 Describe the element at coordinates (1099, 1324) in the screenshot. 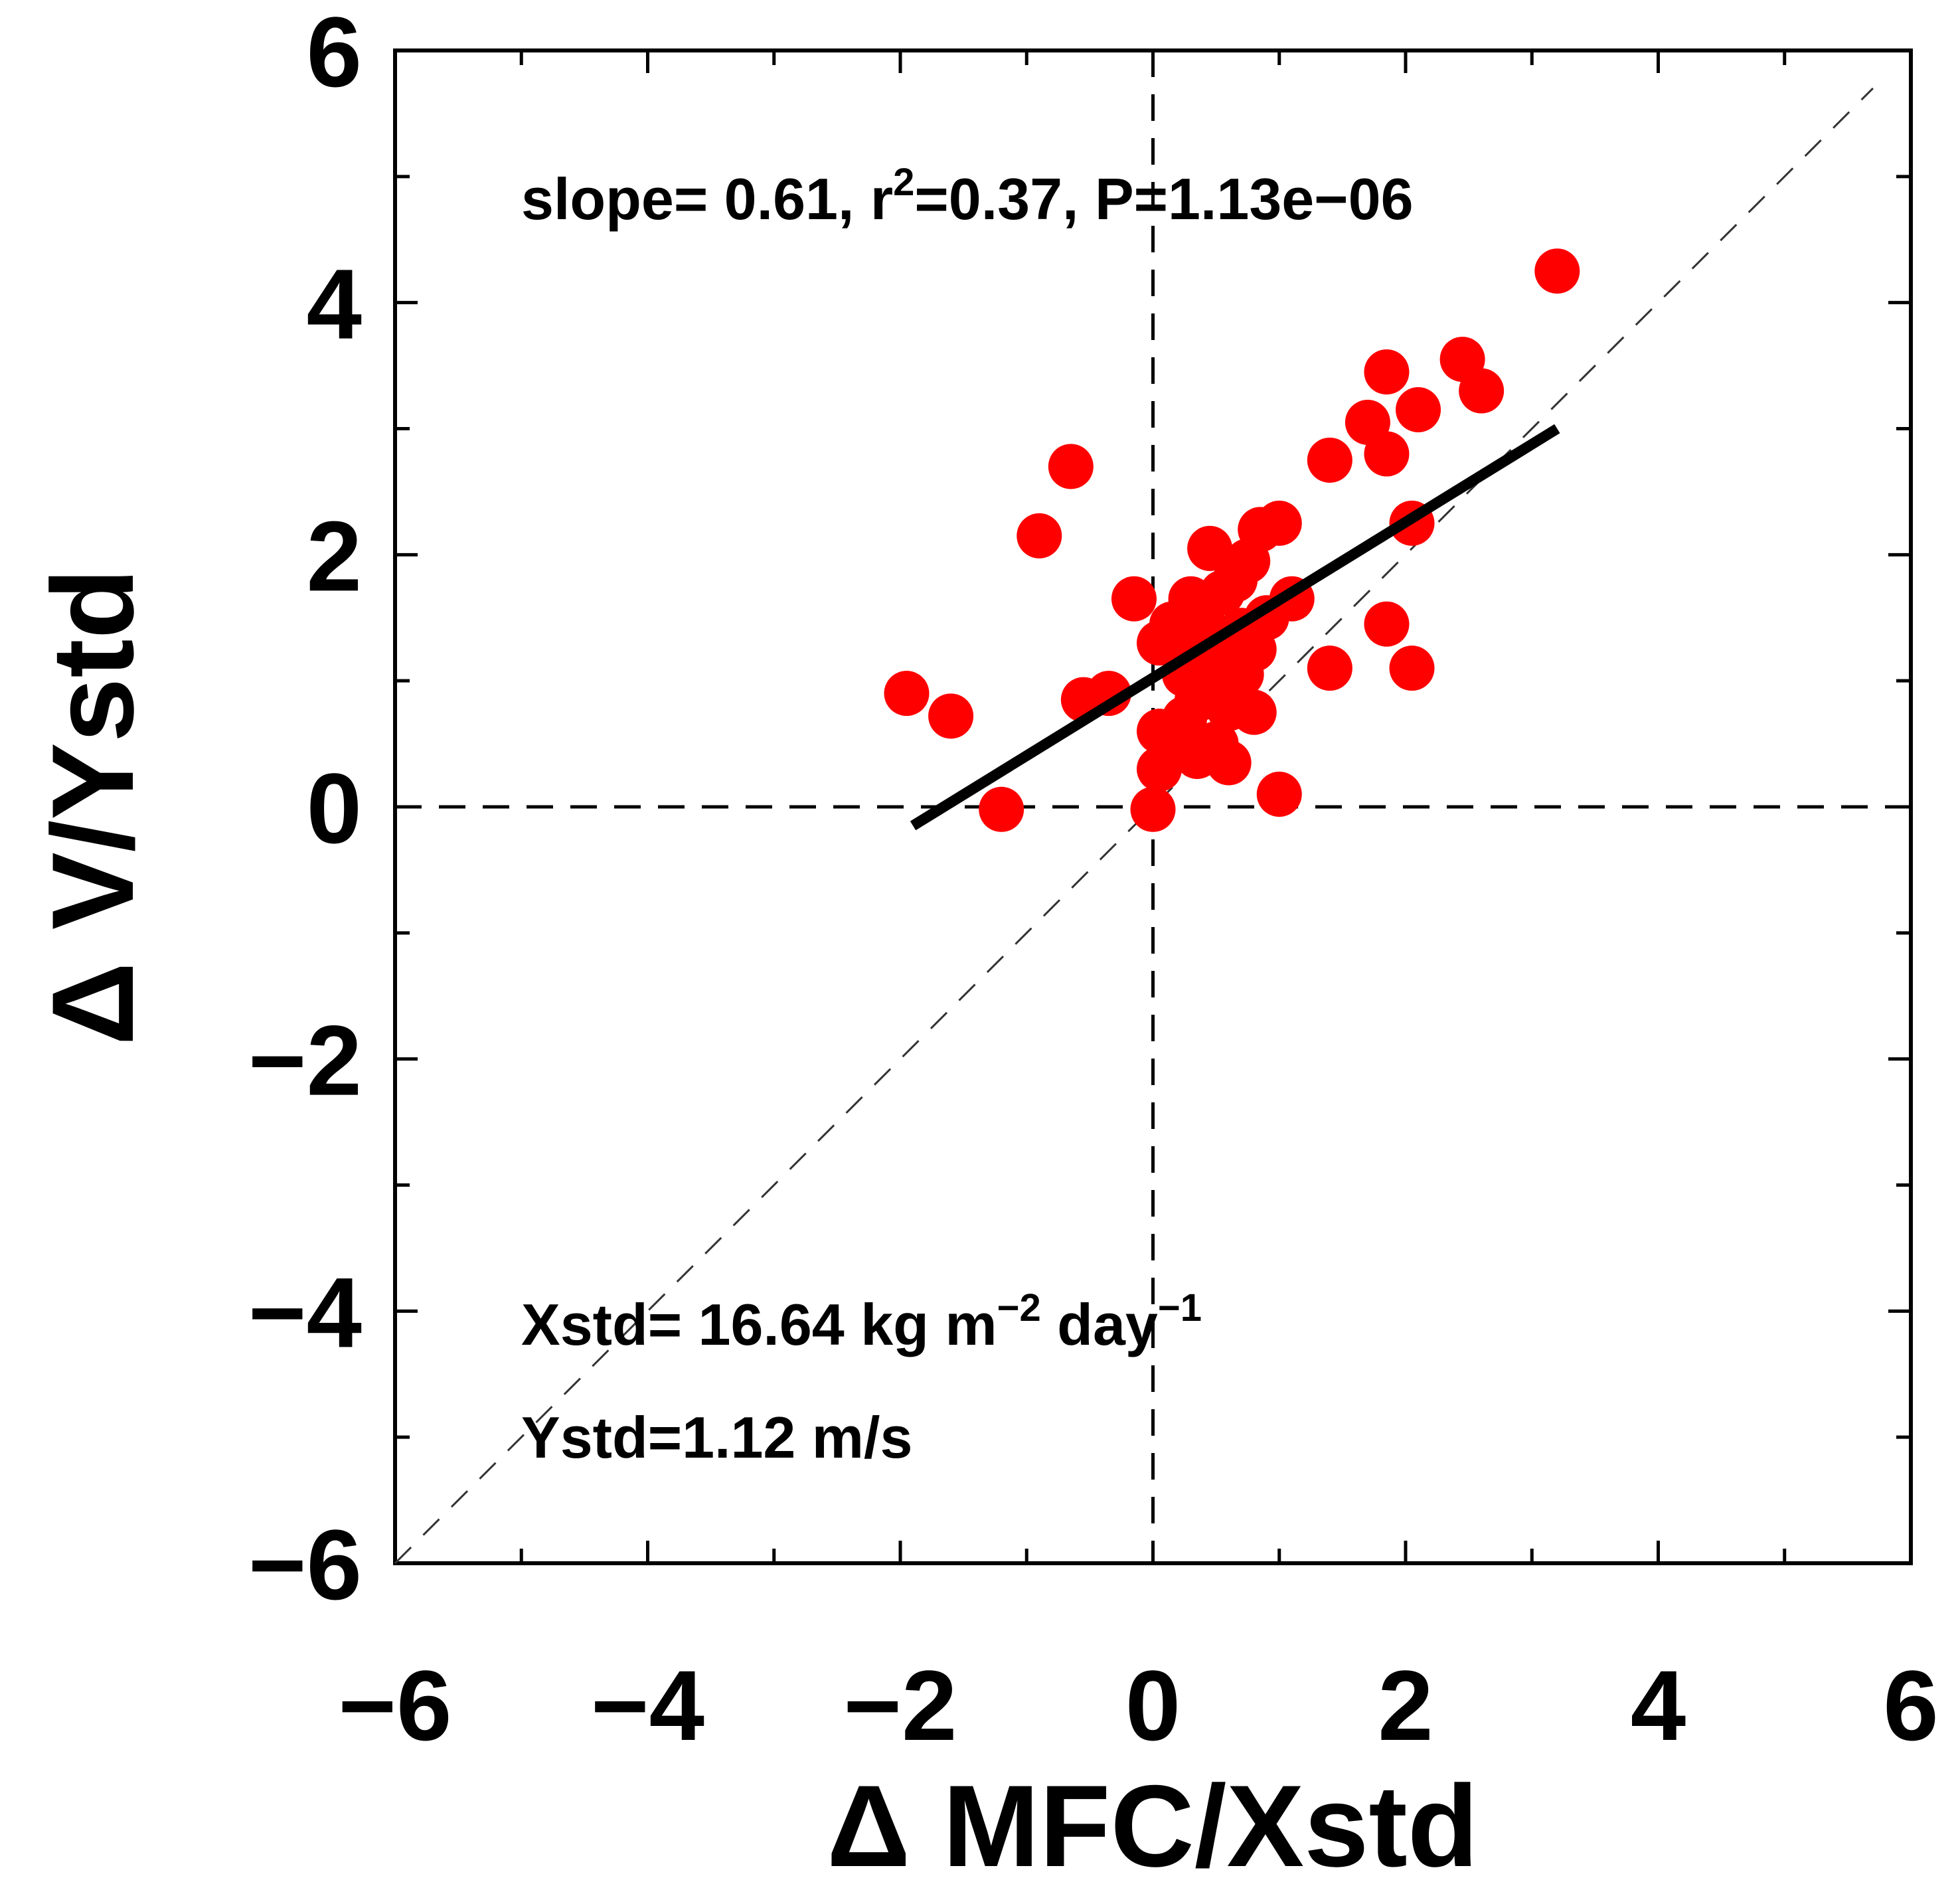

I see `xstd-text-part2: day` at that location.